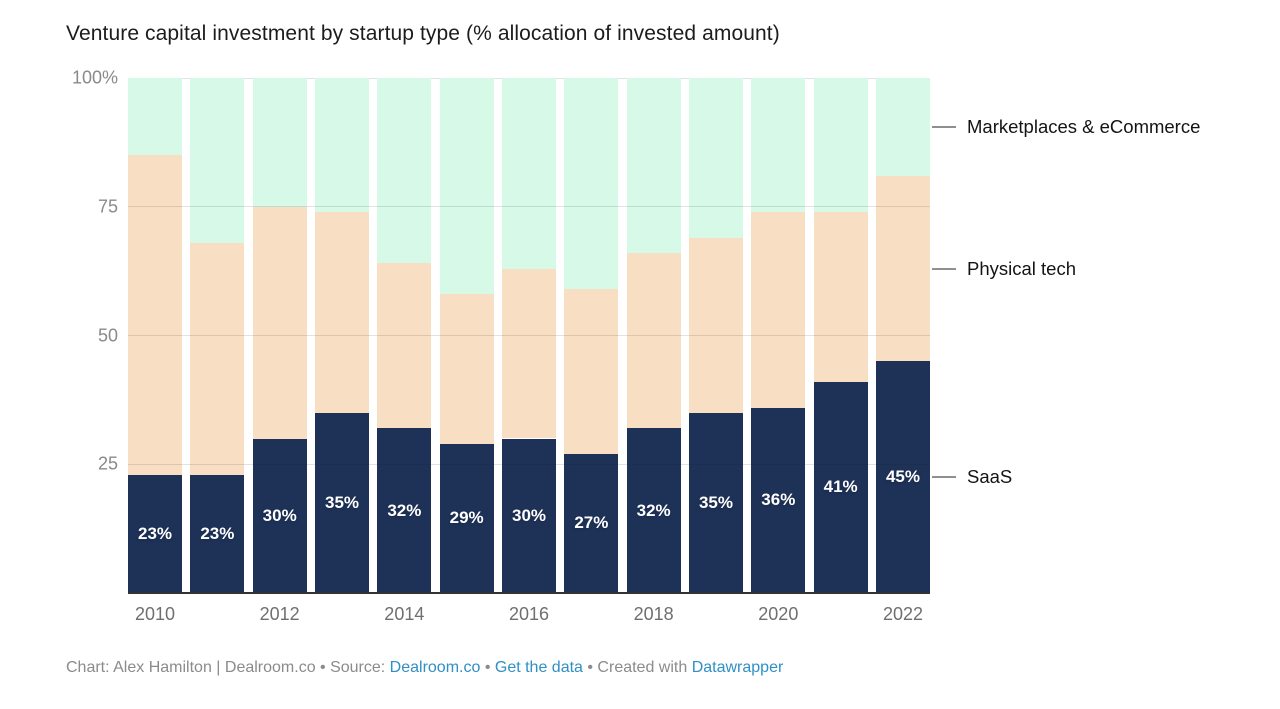 The height and width of the screenshot is (709, 1280). I want to click on bar-2010-saas, so click(155, 533).